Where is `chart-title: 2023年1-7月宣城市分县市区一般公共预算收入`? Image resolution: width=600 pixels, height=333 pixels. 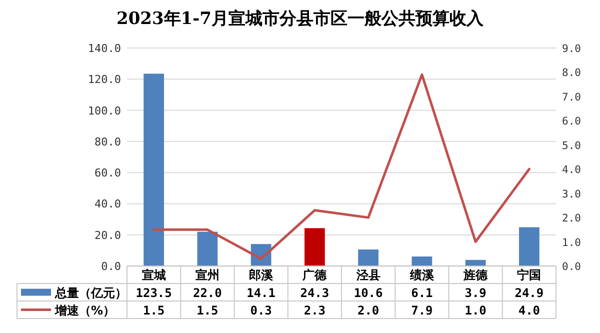 chart-title: 2023年1-7月宣城市分县市区一般公共预算收入 is located at coordinates (300, 19).